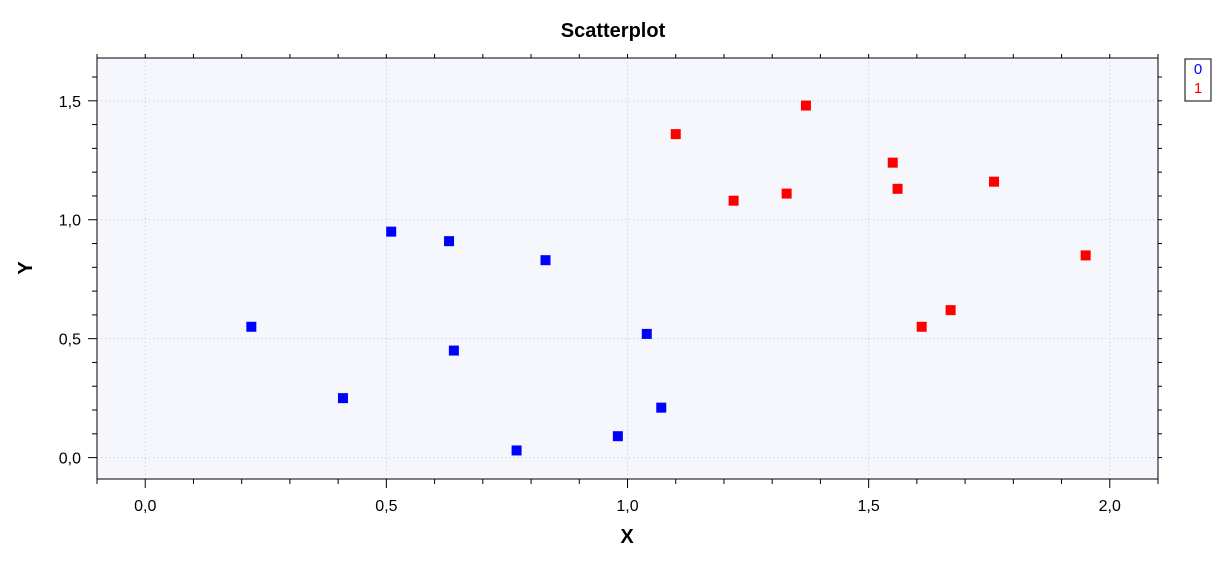 The width and height of the screenshot is (1228, 565). Describe the element at coordinates (1198, 69) in the screenshot. I see `legend-entry: 0` at that location.